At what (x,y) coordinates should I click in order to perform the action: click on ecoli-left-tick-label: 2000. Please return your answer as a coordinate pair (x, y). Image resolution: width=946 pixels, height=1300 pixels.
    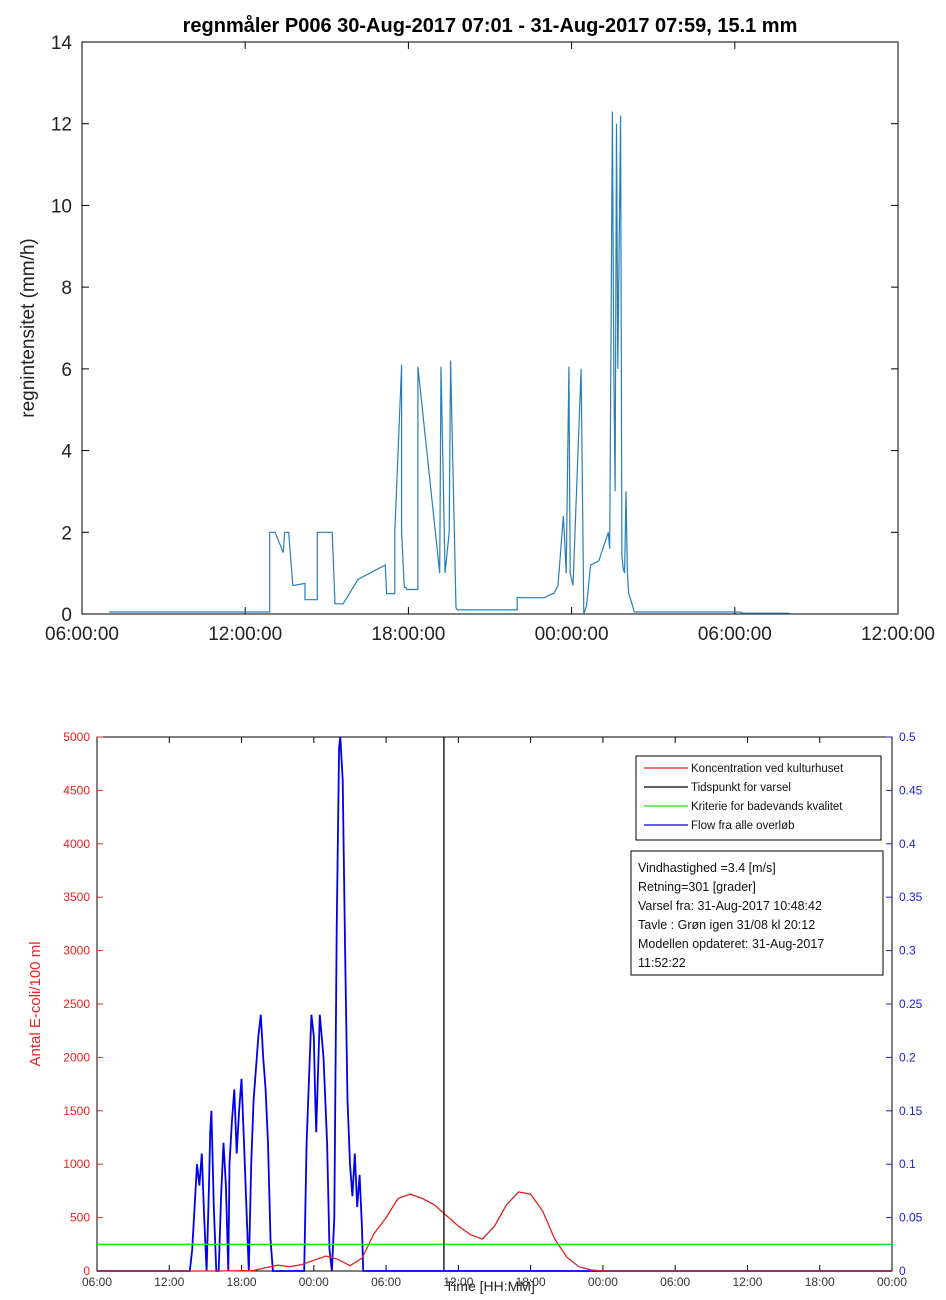
    Looking at the image, I should click on (76, 1057).